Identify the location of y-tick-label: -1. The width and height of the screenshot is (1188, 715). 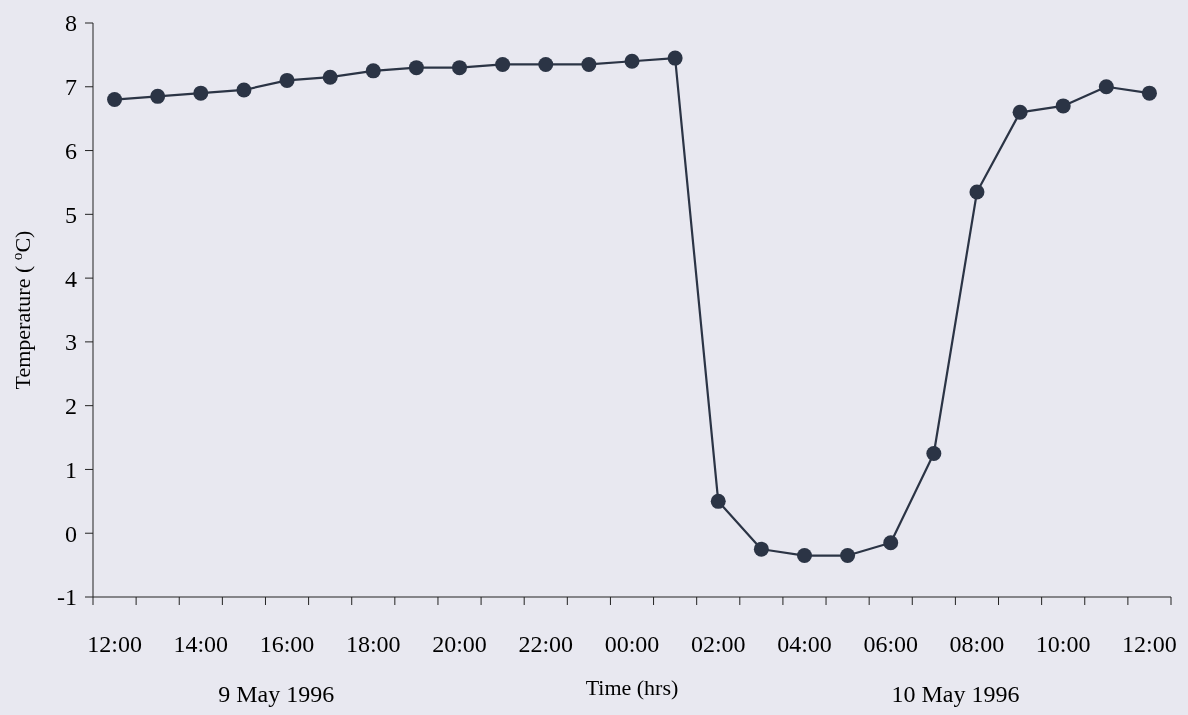
(67, 597).